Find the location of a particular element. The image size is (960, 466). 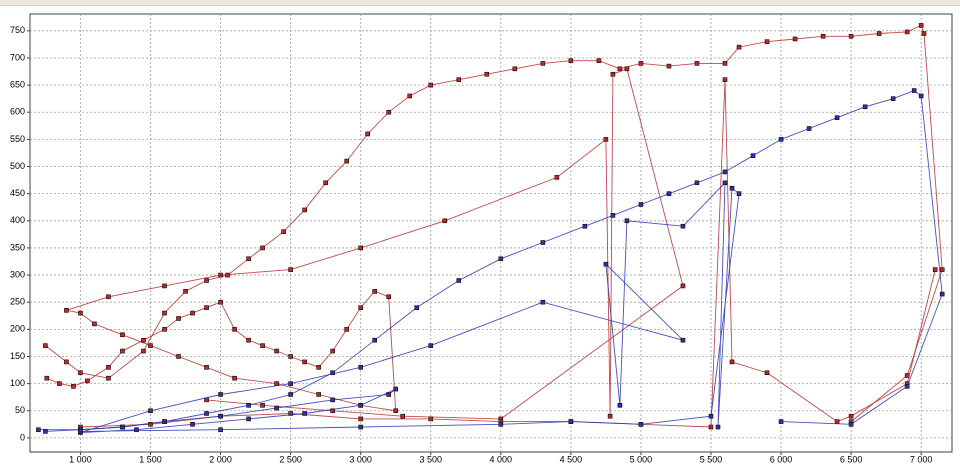

y-tick-label: 700 is located at coordinates (17, 57).